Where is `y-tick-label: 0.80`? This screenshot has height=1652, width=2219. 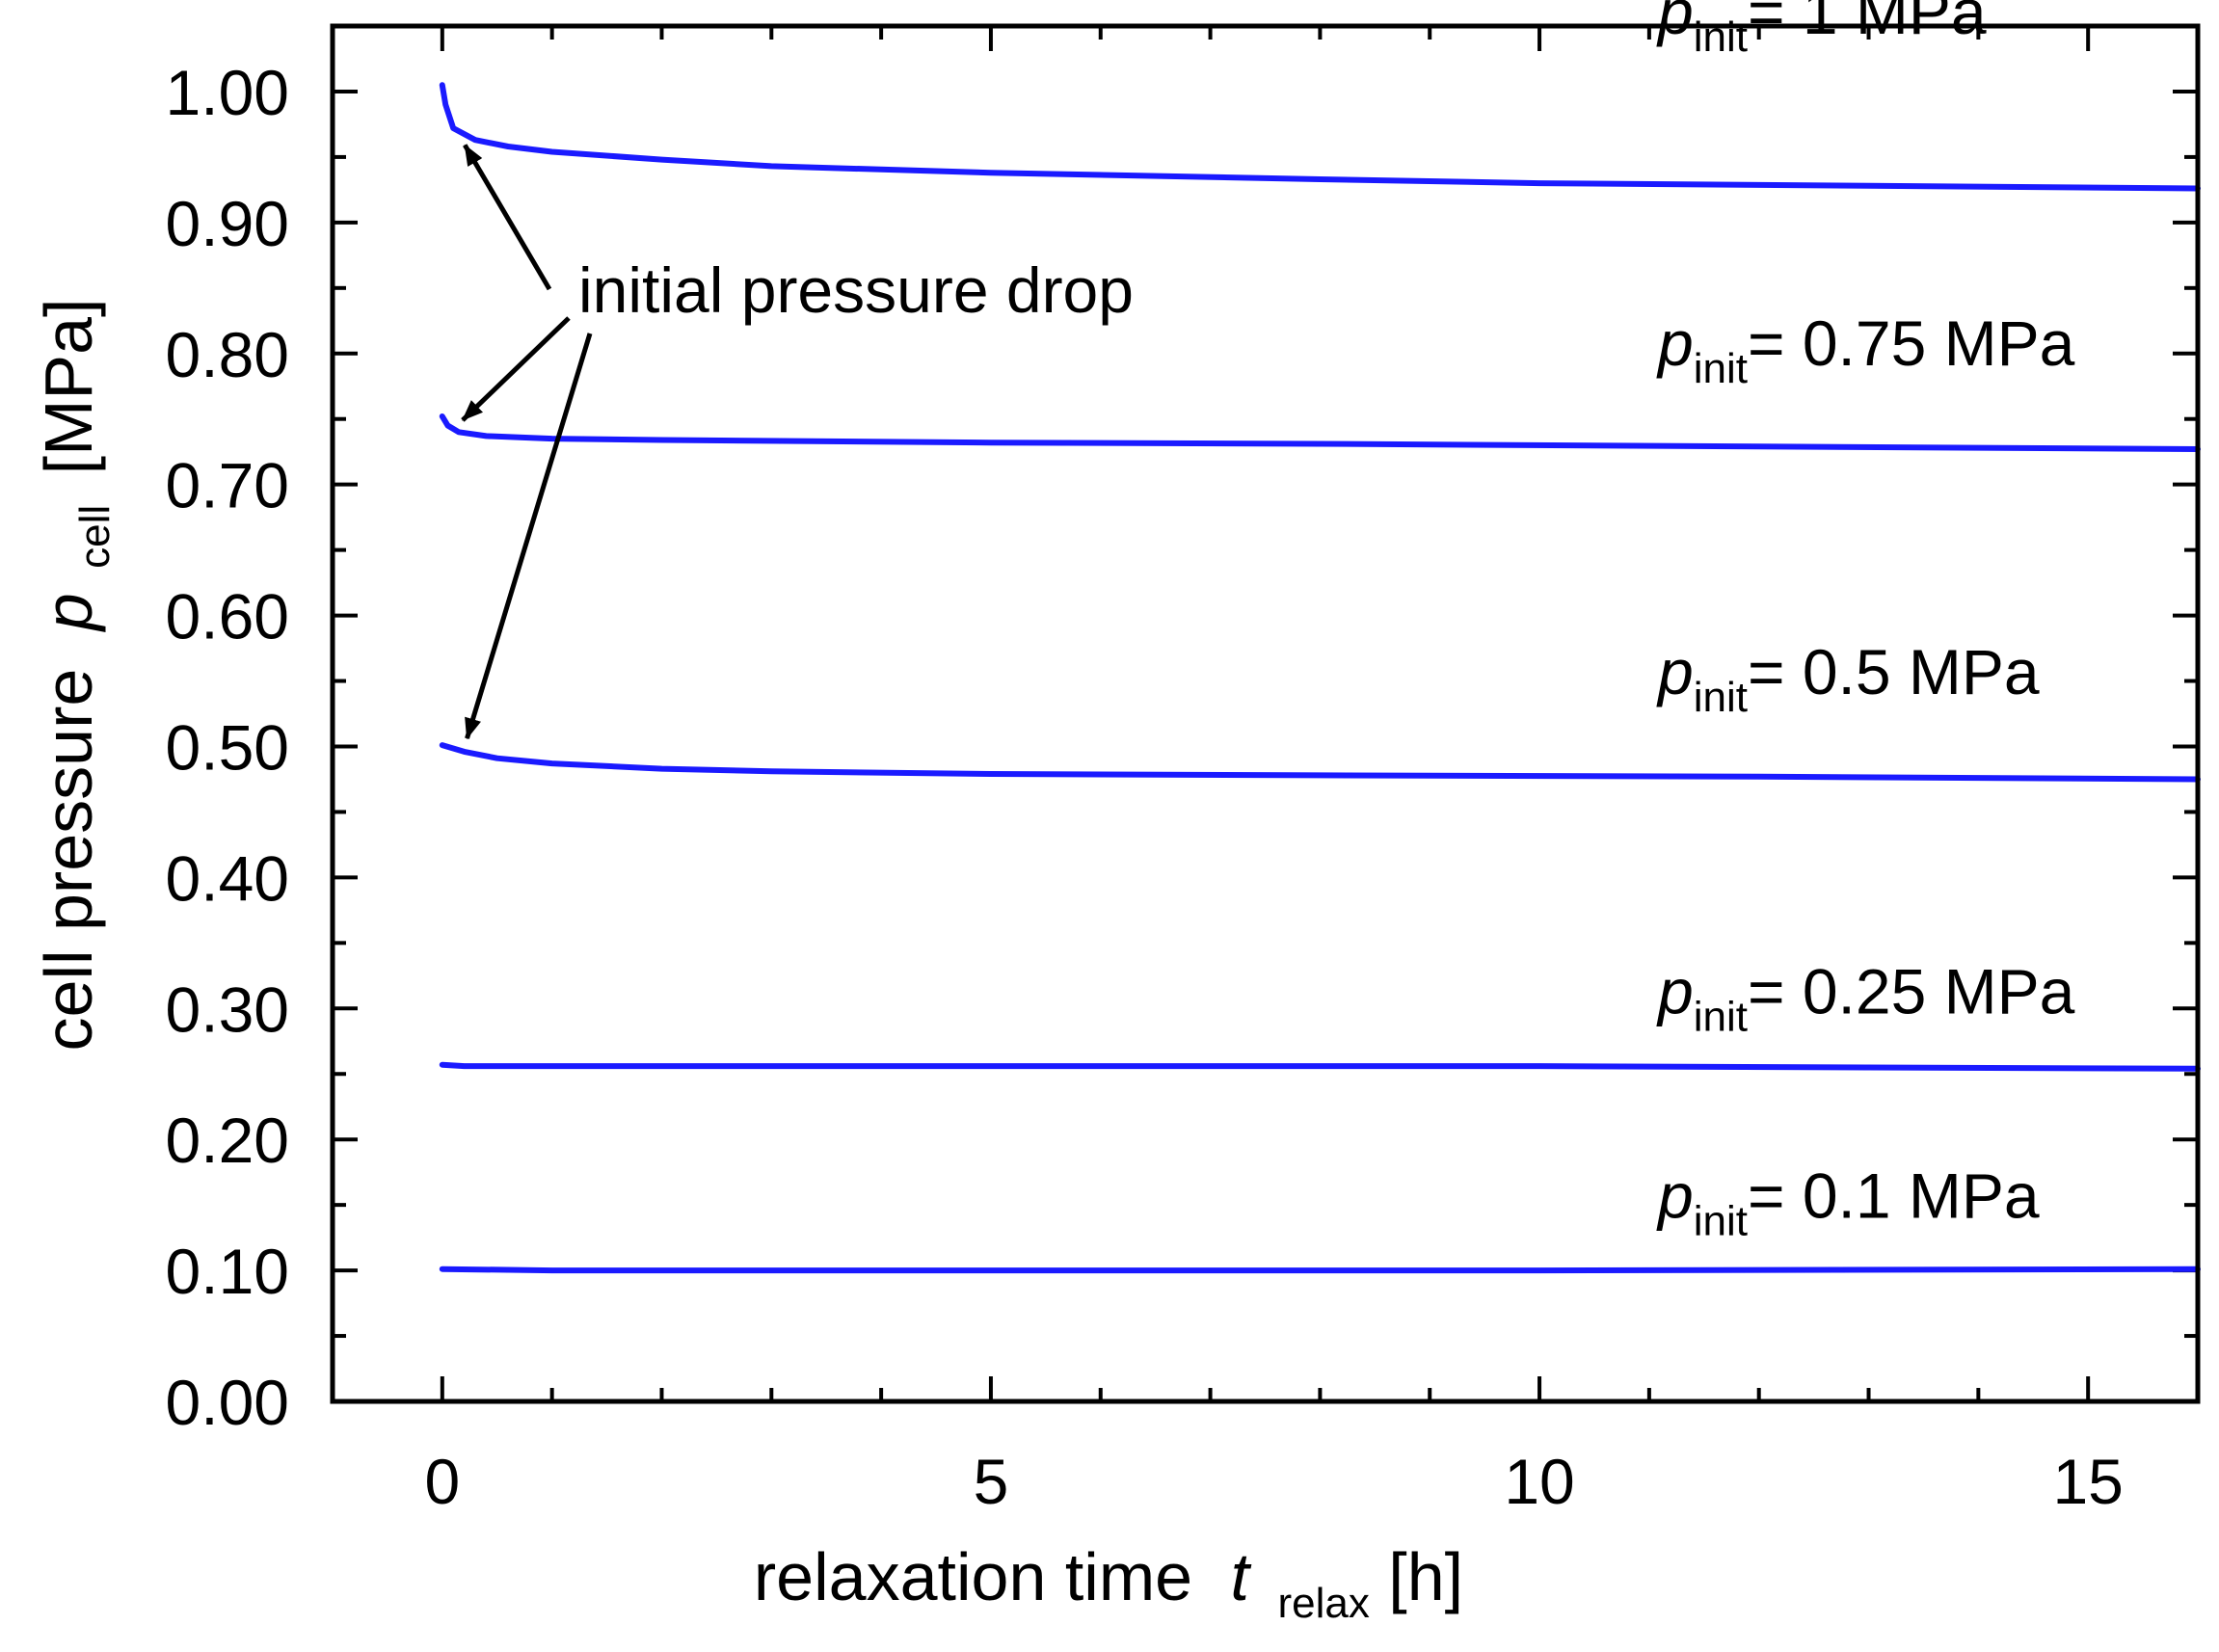
y-tick-label: 0.80 is located at coordinates (227, 355).